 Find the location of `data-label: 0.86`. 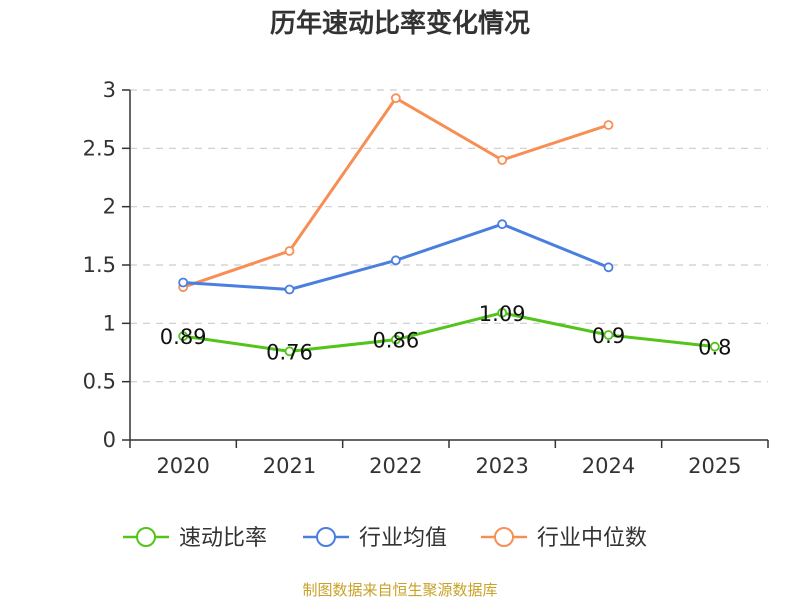

data-label: 0.86 is located at coordinates (395, 341).